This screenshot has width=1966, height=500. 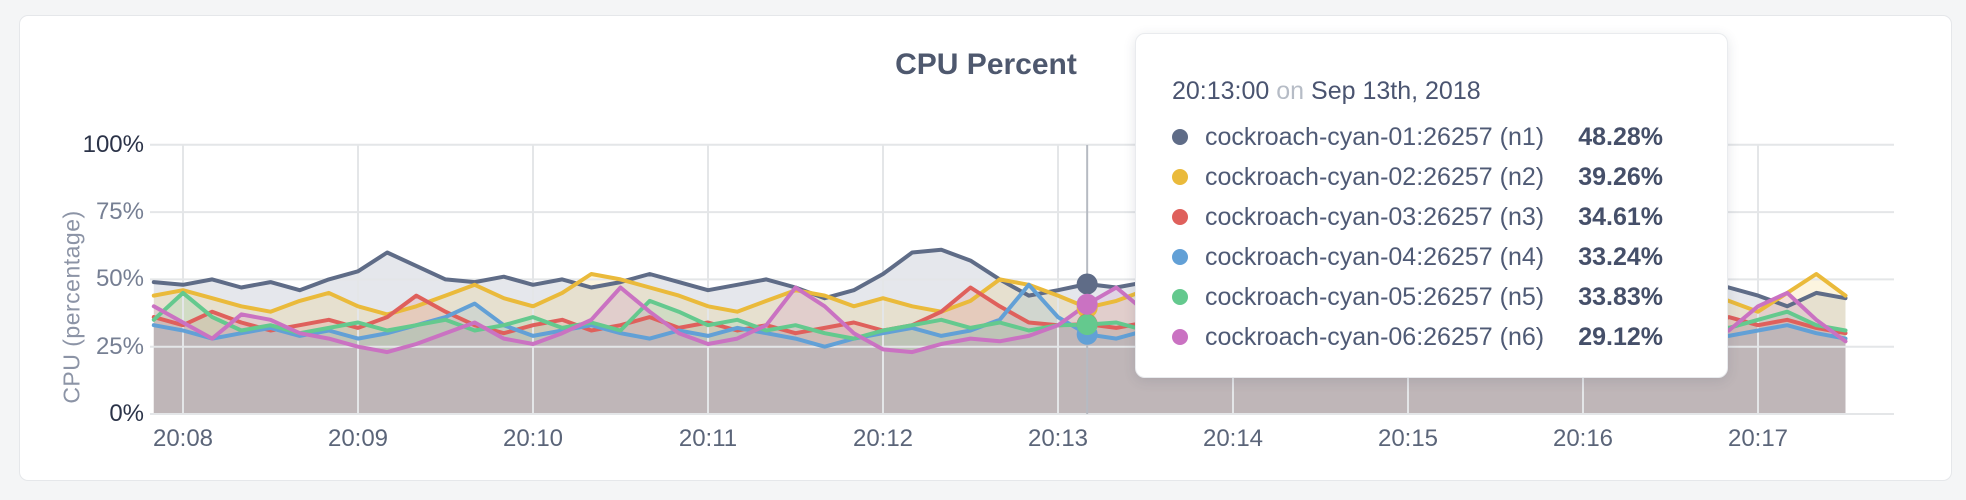 I want to click on y-tick-label: 25%, so click(x=119, y=346).